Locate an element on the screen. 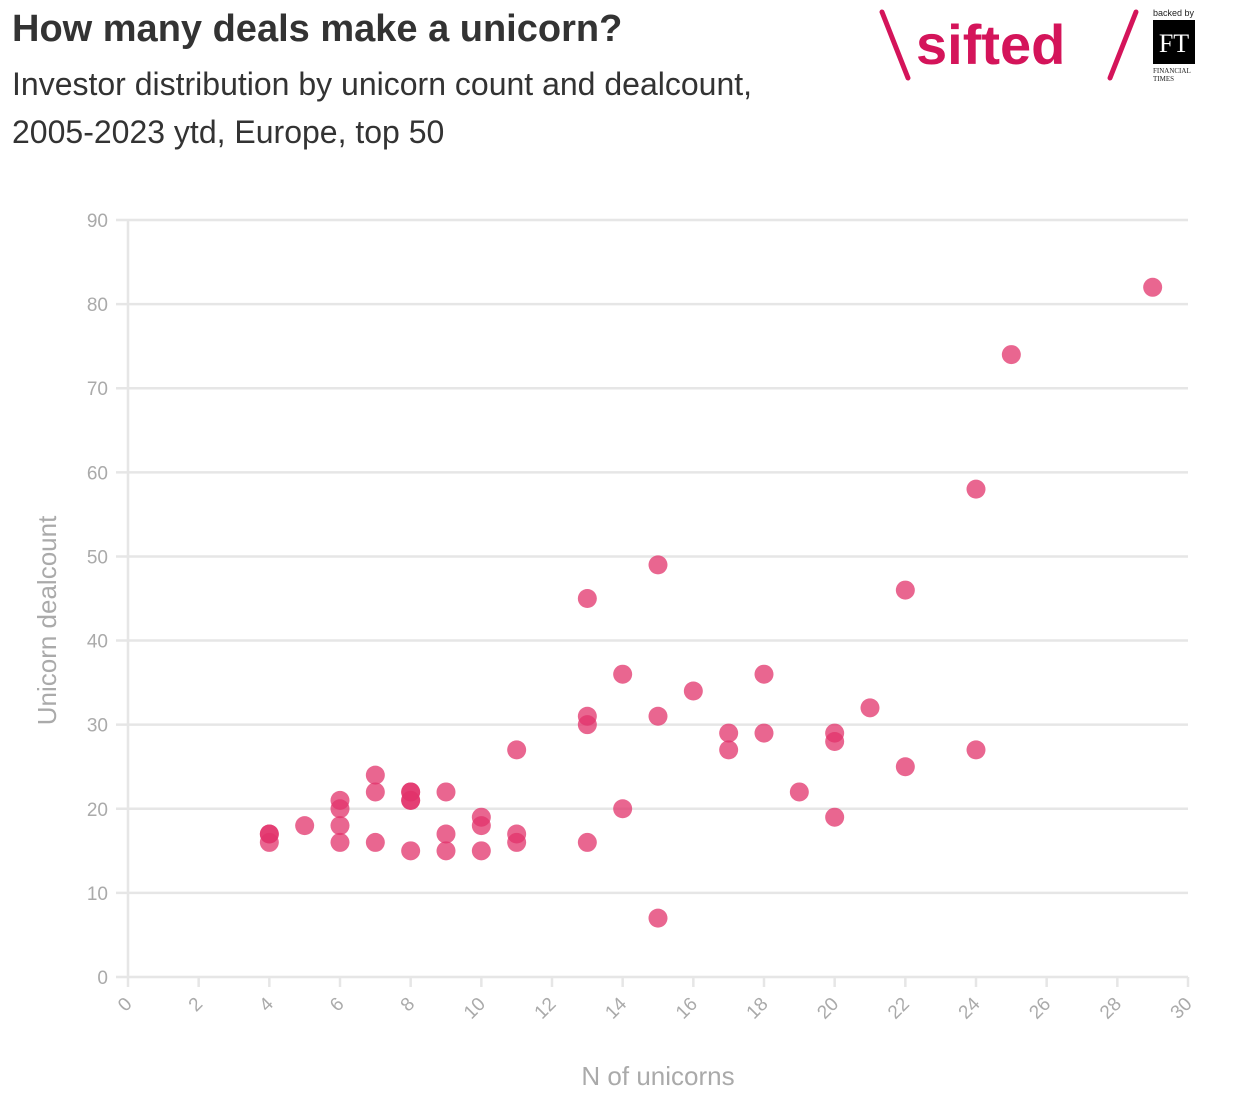  x-tick-label: 28 is located at coordinates (1111, 1009).